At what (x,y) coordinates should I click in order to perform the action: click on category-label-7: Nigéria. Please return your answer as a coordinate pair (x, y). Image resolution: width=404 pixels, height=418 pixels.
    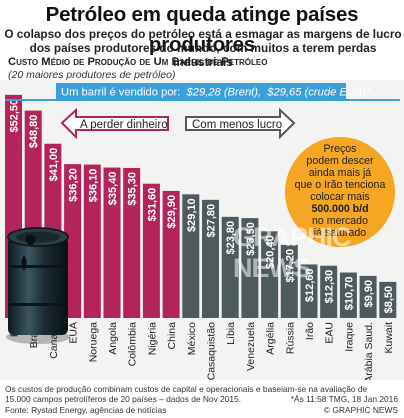
    Looking at the image, I should click on (152, 338).